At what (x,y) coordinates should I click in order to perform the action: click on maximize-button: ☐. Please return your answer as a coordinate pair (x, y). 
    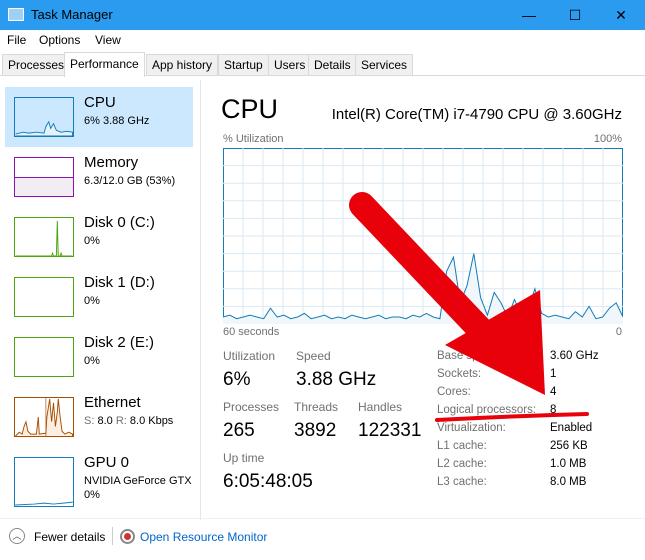
    Looking at the image, I should click on (575, 15).